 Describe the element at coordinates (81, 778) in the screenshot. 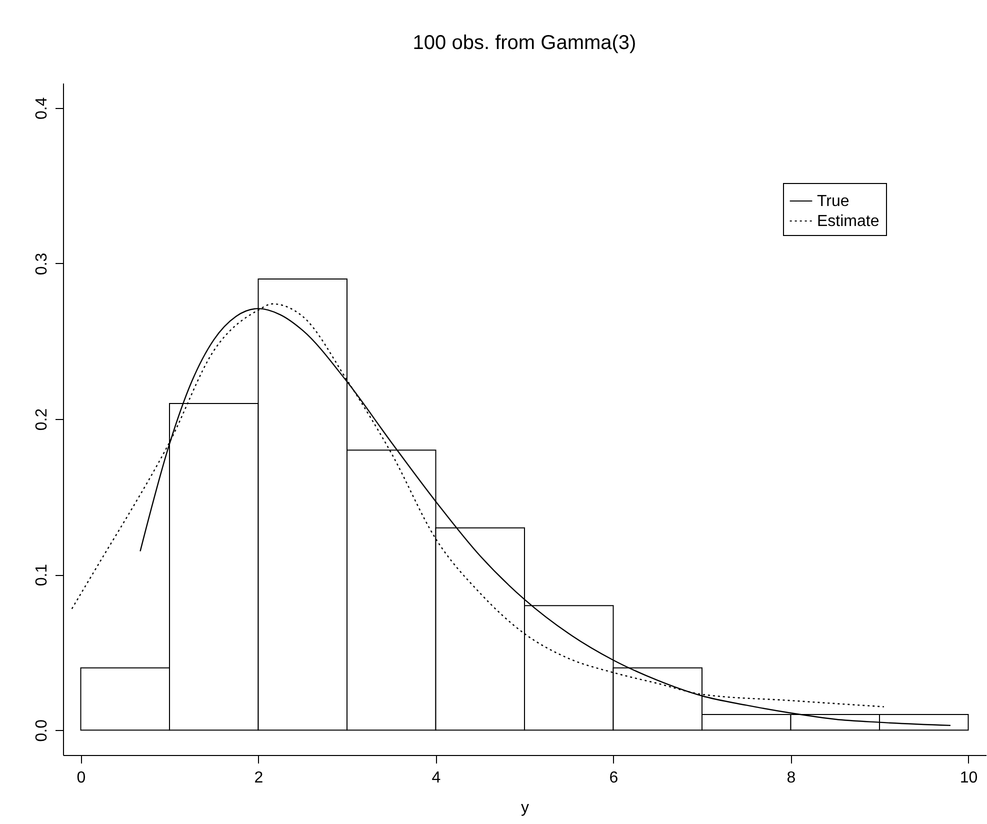

I see `x-tick-label: 0` at that location.